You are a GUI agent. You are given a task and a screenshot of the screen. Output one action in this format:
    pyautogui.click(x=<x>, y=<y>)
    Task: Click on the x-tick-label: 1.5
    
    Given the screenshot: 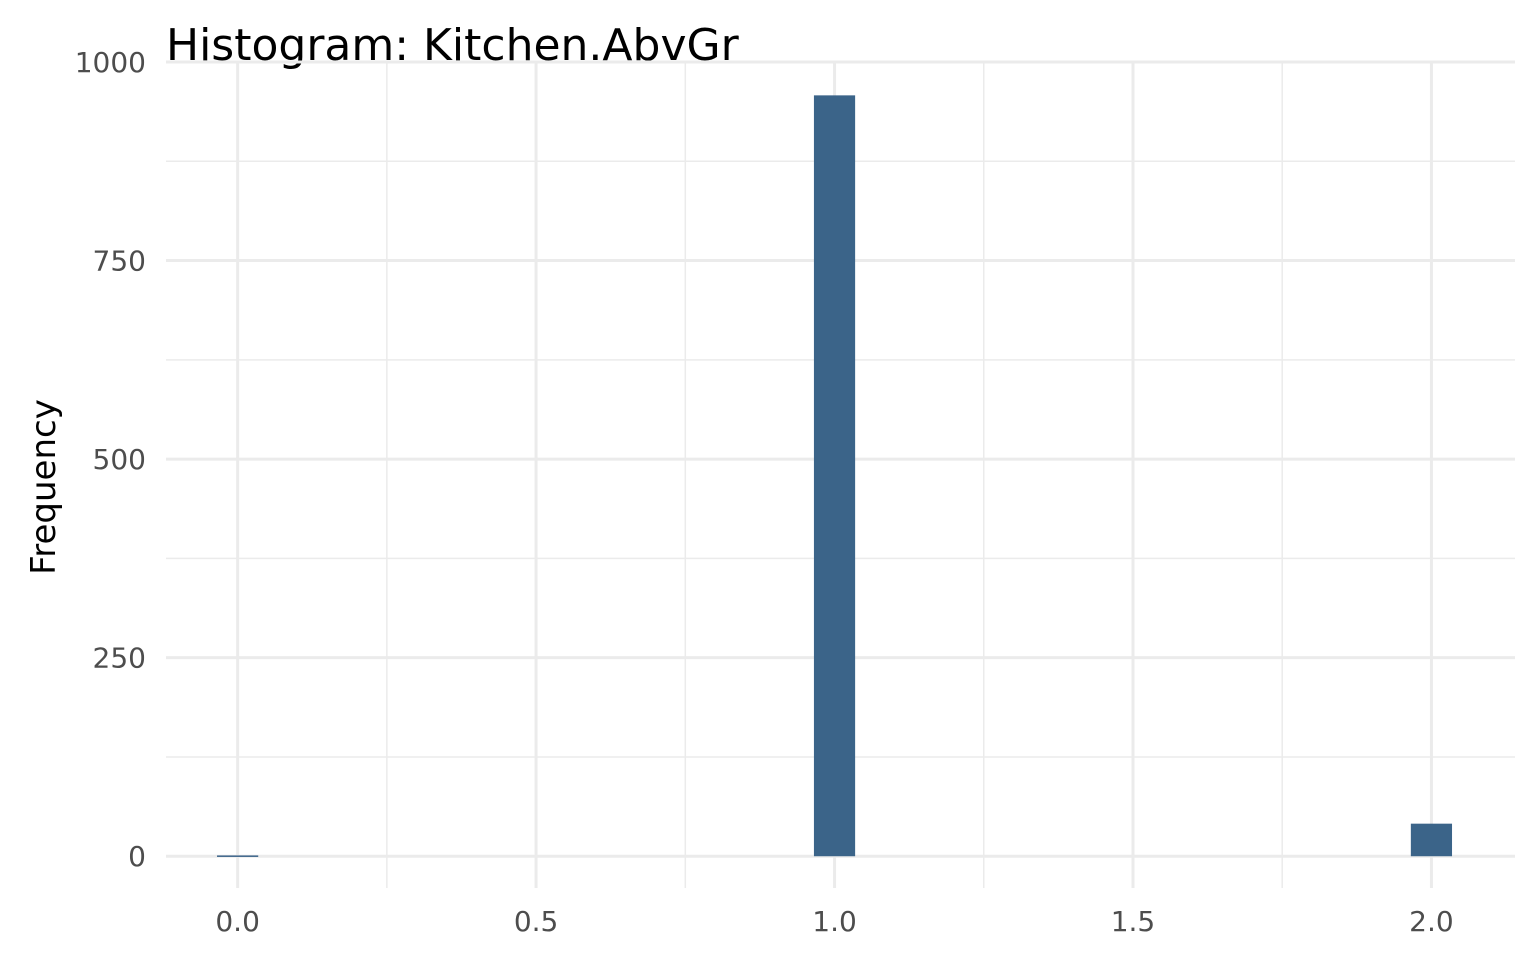 What is the action you would take?
    pyautogui.click(x=1133, y=921)
    